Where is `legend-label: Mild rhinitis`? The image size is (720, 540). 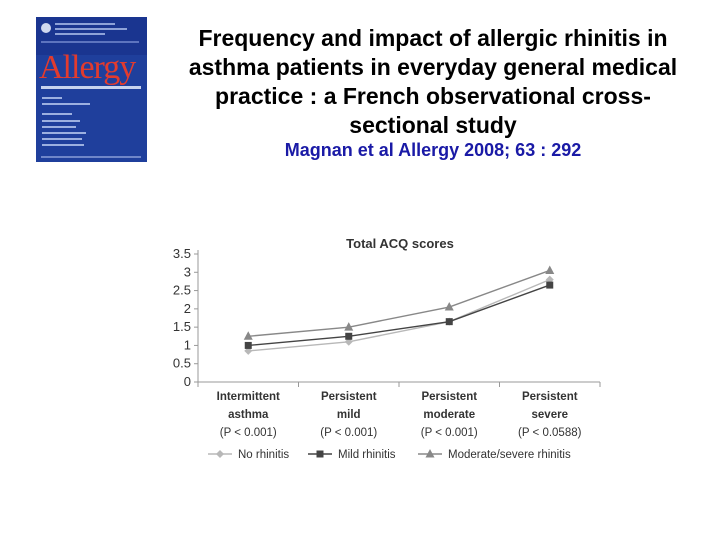
legend-label: Mild rhinitis is located at coordinates (367, 455).